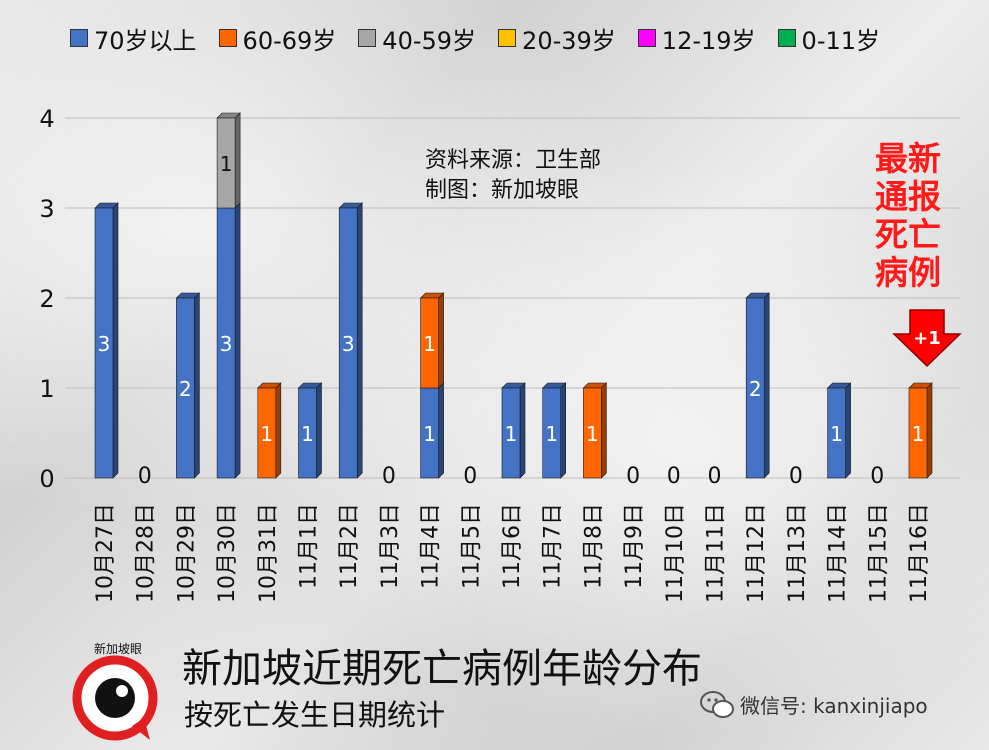  I want to click on x-tick-label: 10月31日, so click(268, 553).